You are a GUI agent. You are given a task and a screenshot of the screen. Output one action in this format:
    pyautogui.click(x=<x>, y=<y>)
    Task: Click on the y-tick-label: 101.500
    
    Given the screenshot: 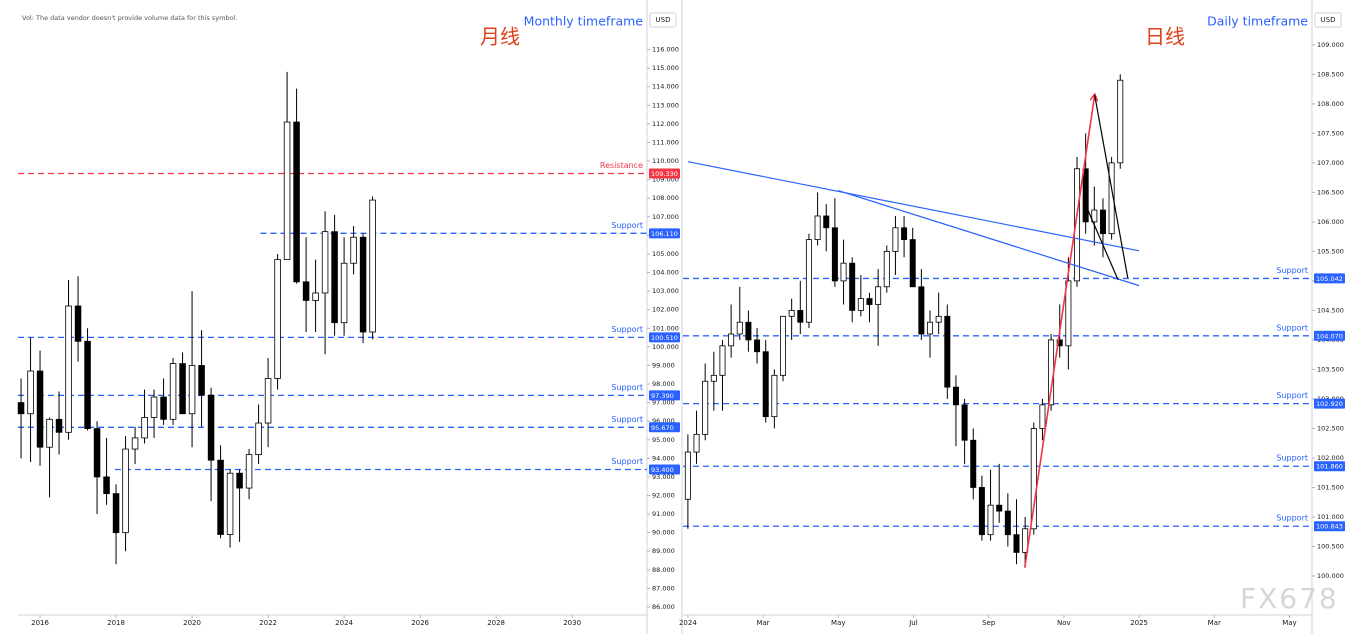 What is the action you would take?
    pyautogui.click(x=1330, y=487)
    